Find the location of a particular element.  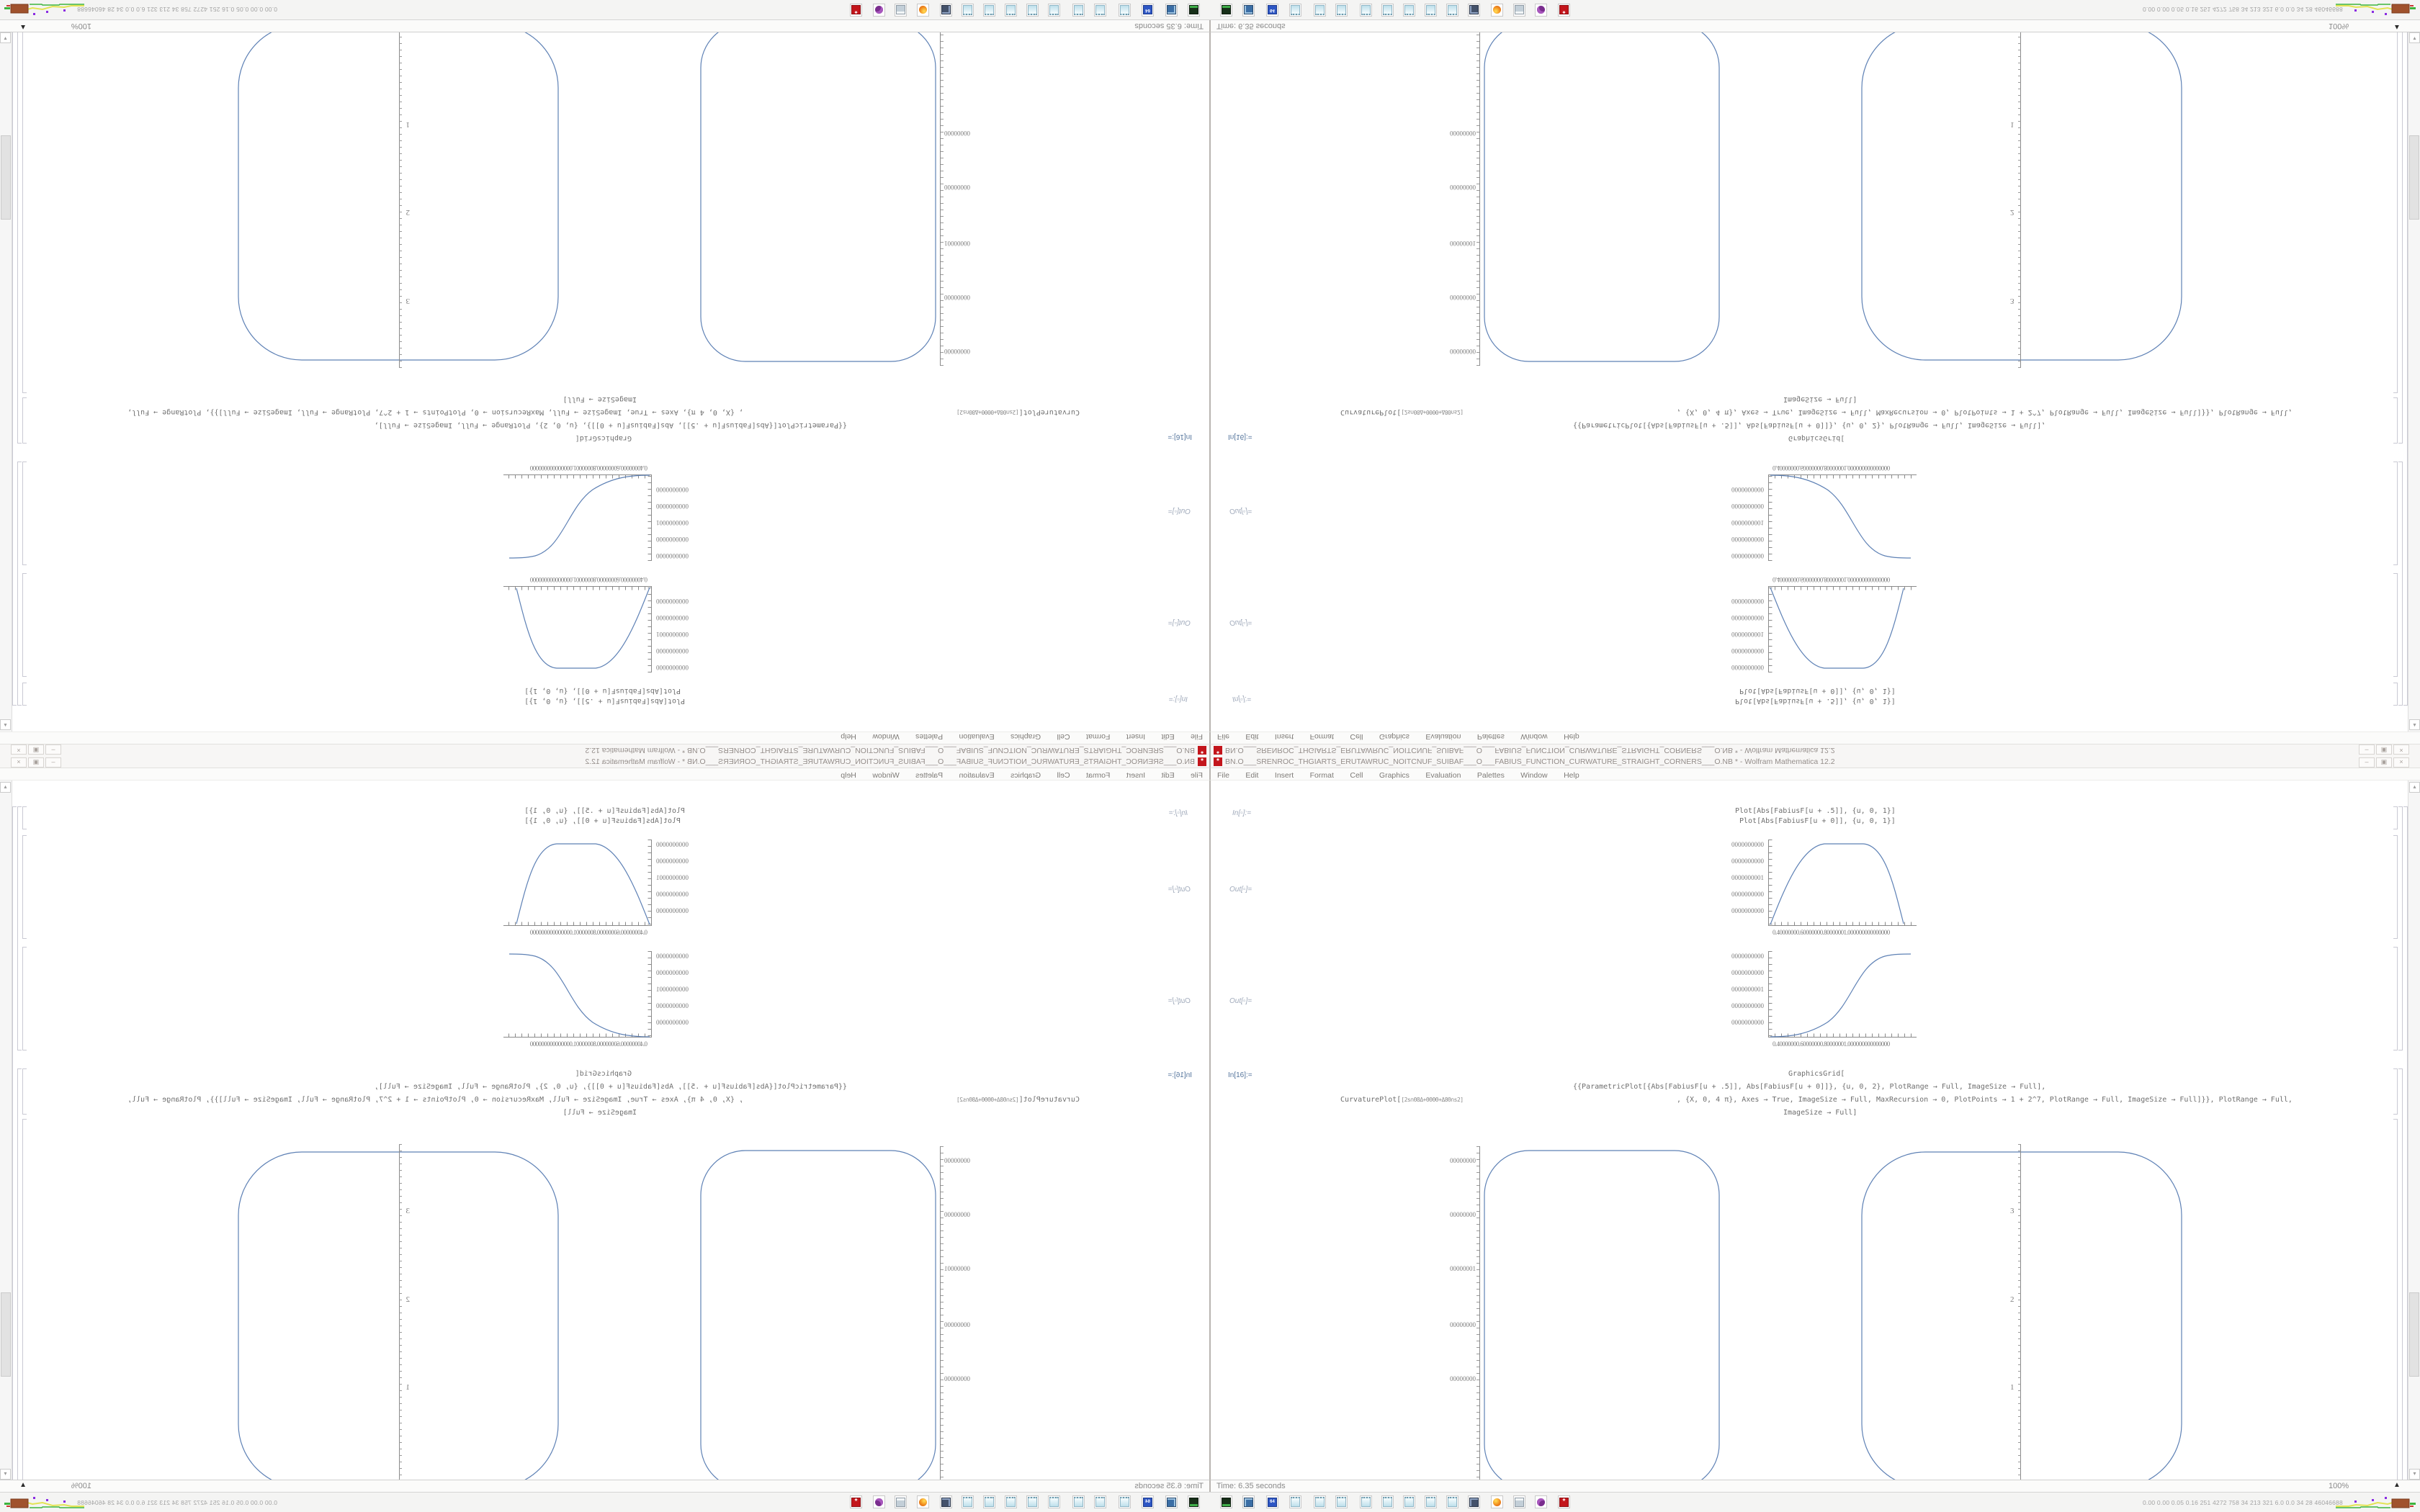

taskbar-printer is located at coordinates (1519, 1501).